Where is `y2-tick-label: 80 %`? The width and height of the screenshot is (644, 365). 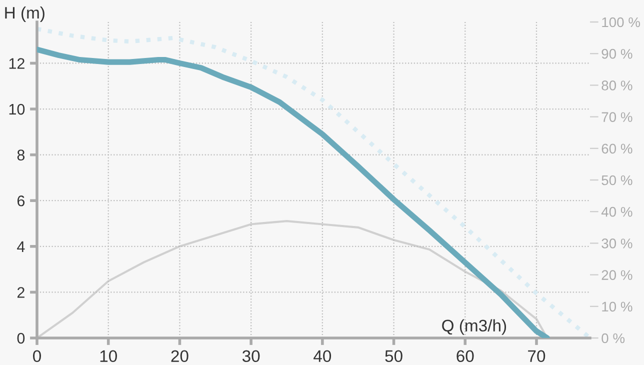 y2-tick-label: 80 % is located at coordinates (617, 85).